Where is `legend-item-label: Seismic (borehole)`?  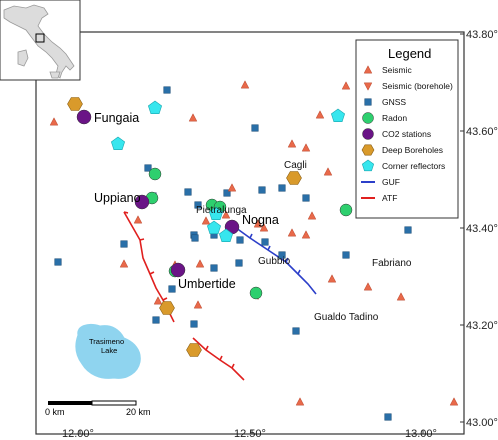 legend-item-label: Seismic (borehole) is located at coordinates (417, 86).